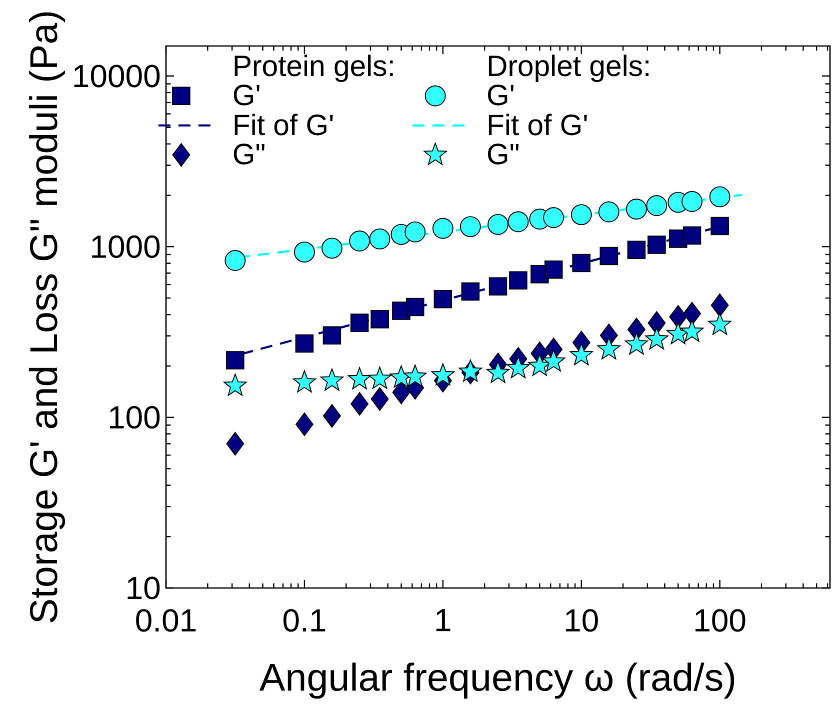  What do you see at coordinates (313, 68) in the screenshot?
I see `annotation: Protein gels:` at bounding box center [313, 68].